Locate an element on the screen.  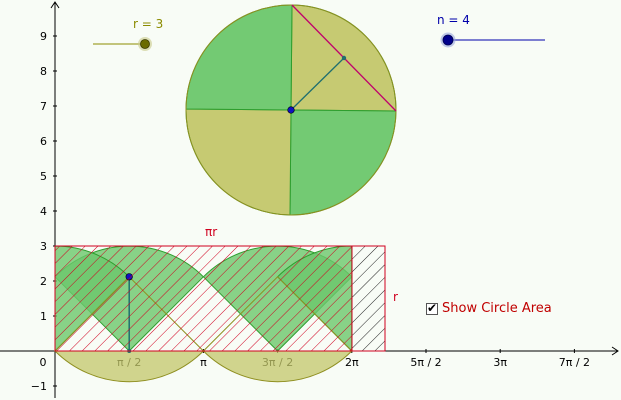
x-tick-label: π is located at coordinates (203, 362).